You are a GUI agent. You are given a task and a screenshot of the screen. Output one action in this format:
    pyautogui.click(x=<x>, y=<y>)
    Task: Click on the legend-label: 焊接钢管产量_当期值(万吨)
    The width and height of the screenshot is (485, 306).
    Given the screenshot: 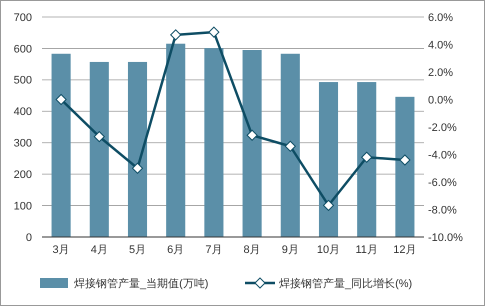 What is the action you would take?
    pyautogui.click(x=141, y=283)
    